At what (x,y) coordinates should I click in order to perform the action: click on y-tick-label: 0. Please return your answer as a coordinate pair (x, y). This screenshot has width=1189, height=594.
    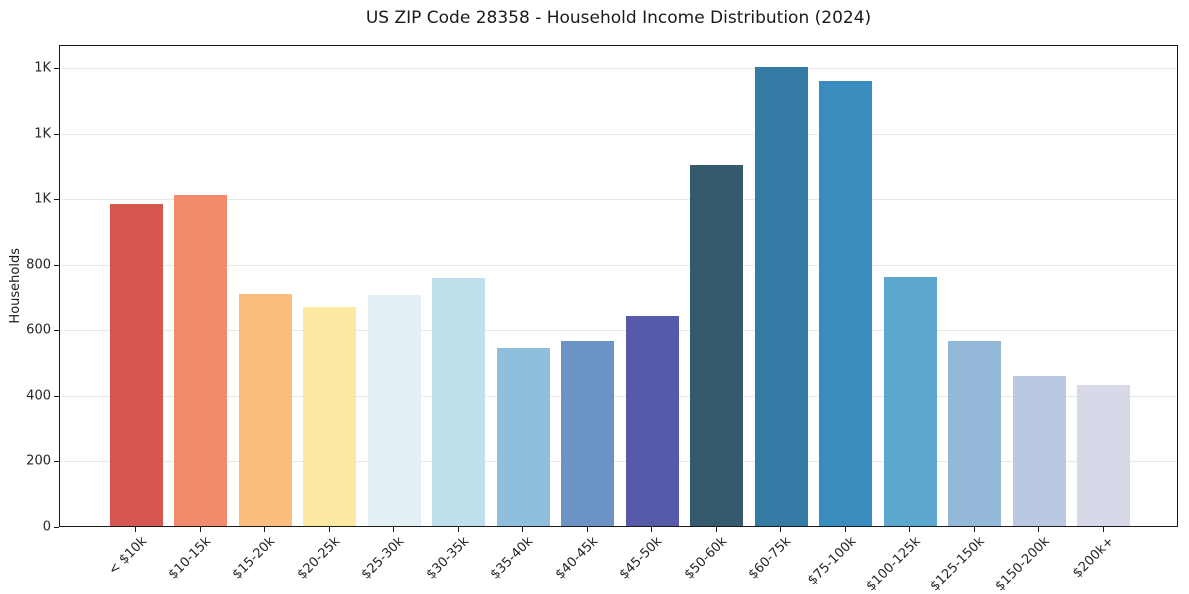
    Looking at the image, I should click on (46, 527).